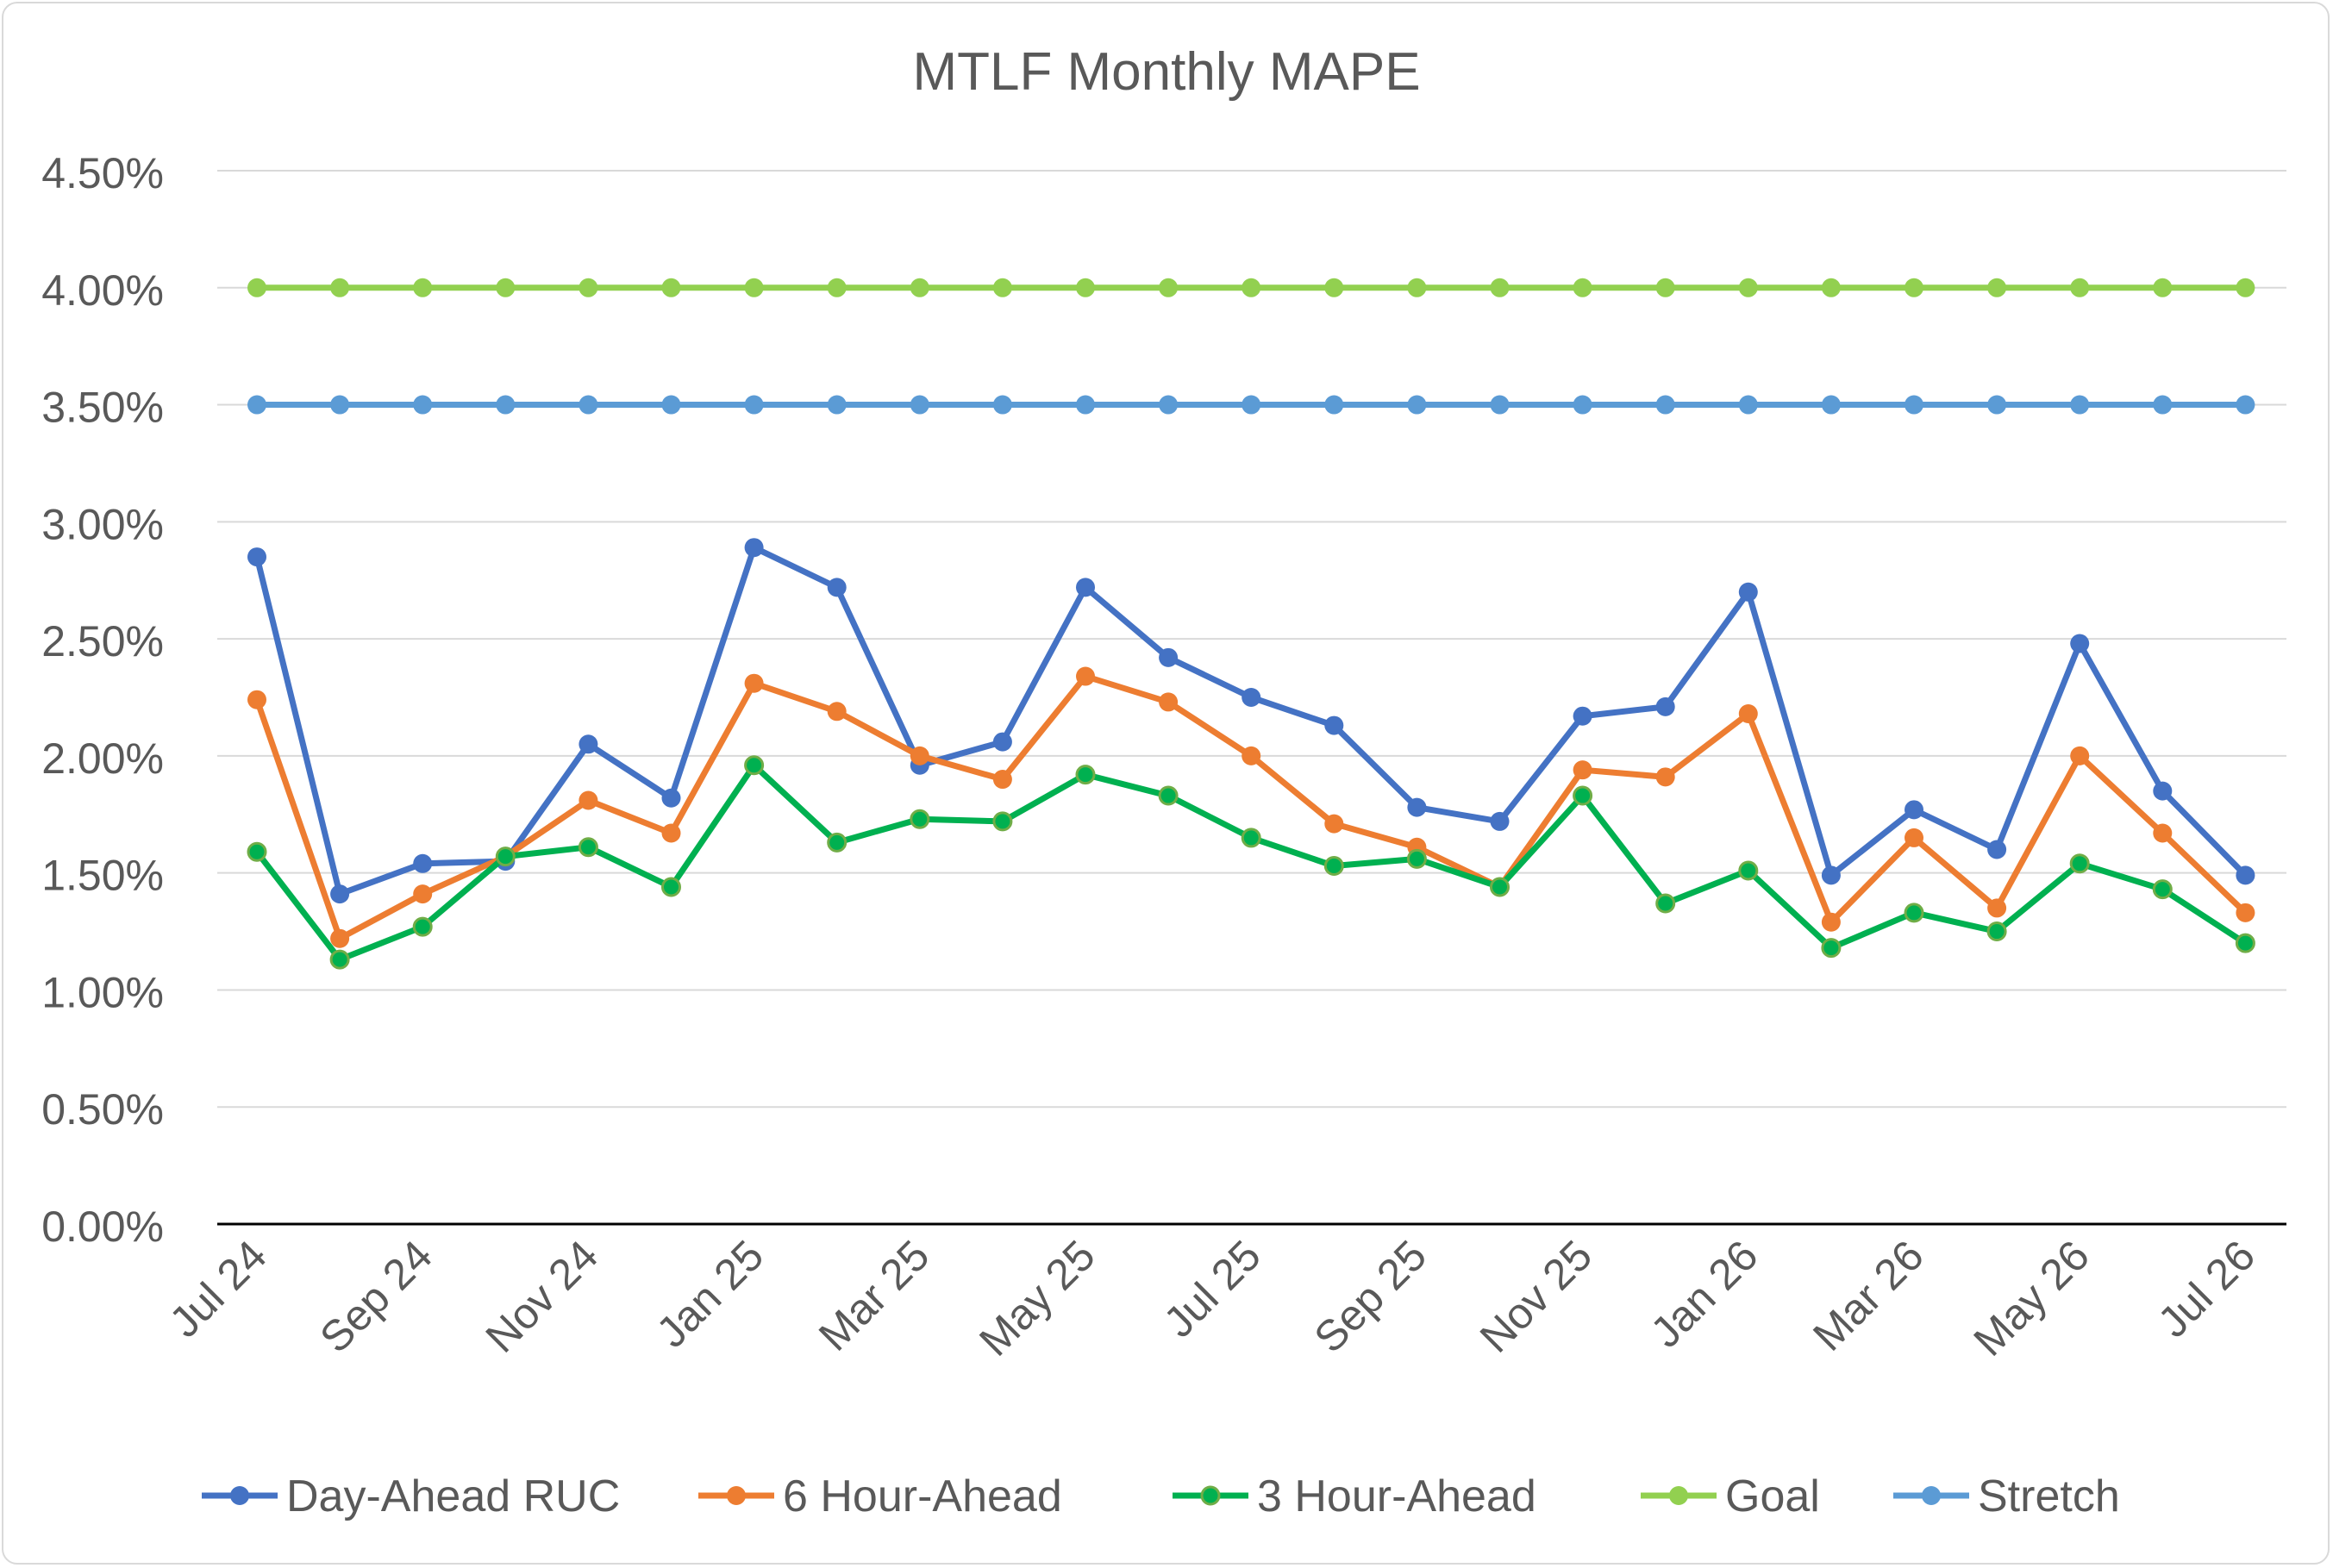 The image size is (2333, 1568). Describe the element at coordinates (1037, 1298) in the screenshot. I see `x-tick-label: May 25` at that location.